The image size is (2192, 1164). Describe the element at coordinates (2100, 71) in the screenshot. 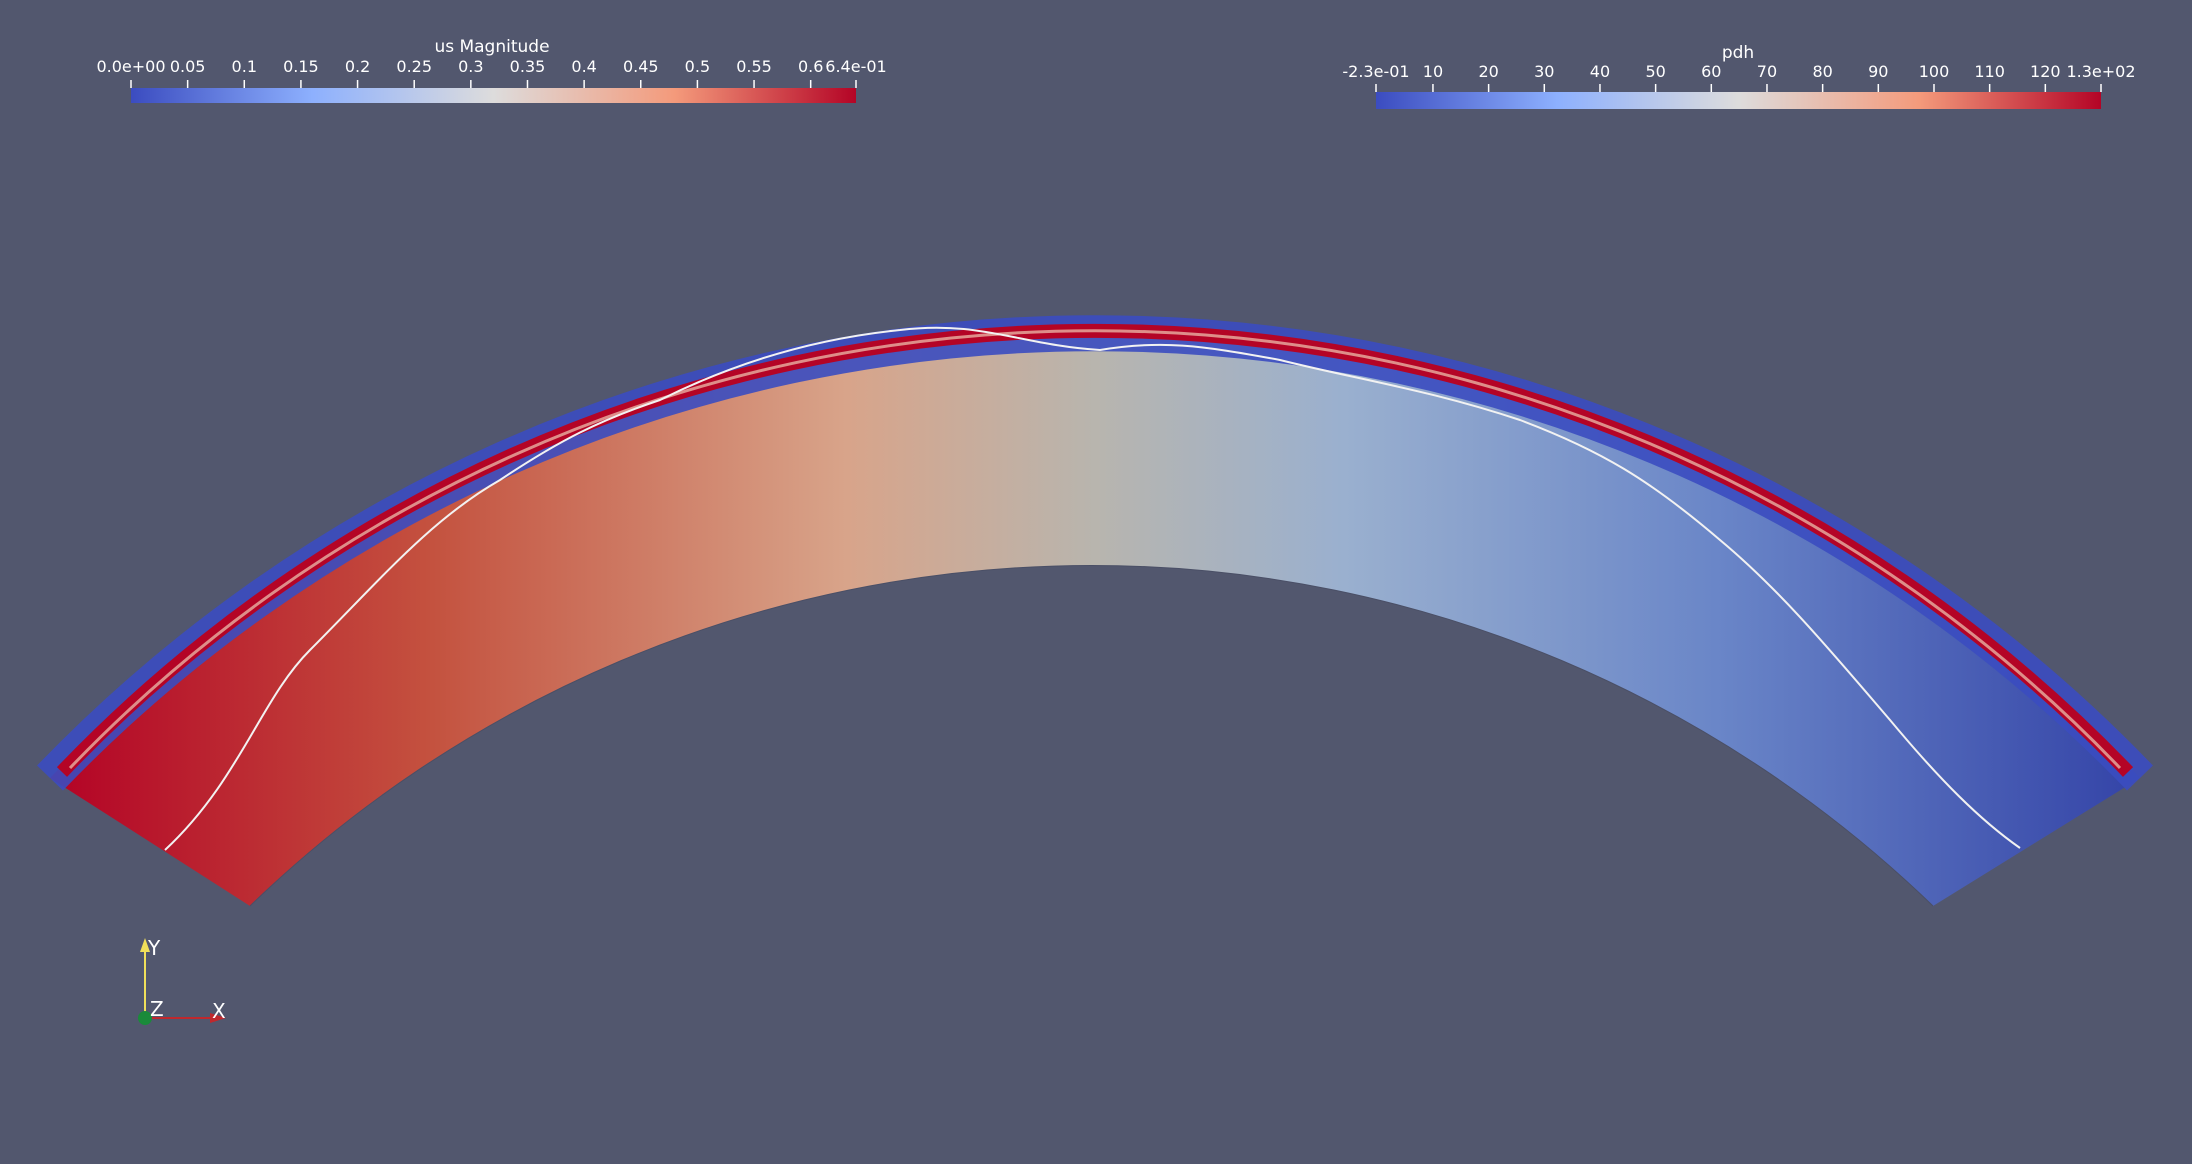

I see `pdh-tick-label: 1.3e+02` at that location.